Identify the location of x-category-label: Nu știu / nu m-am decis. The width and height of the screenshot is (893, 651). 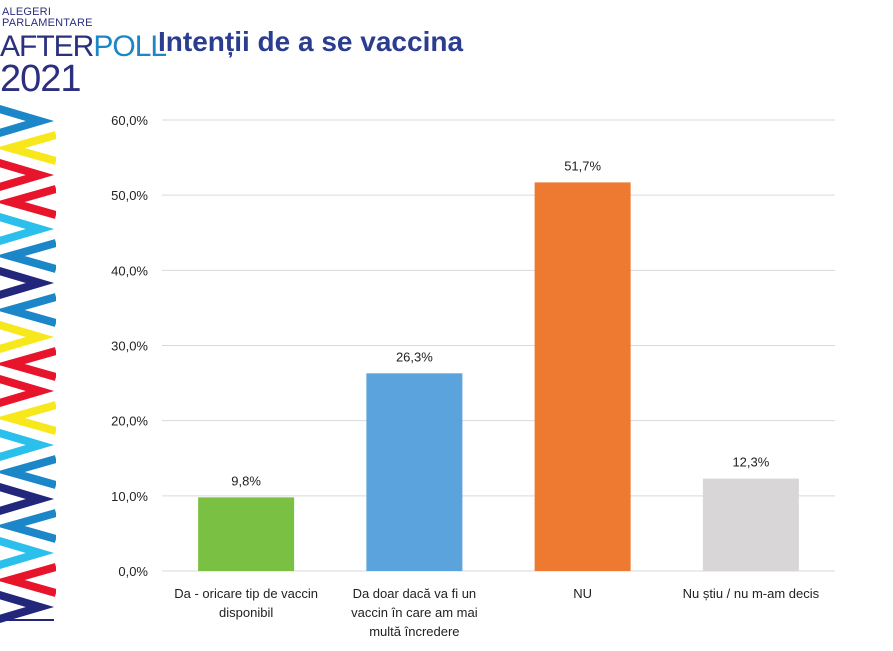
(751, 593).